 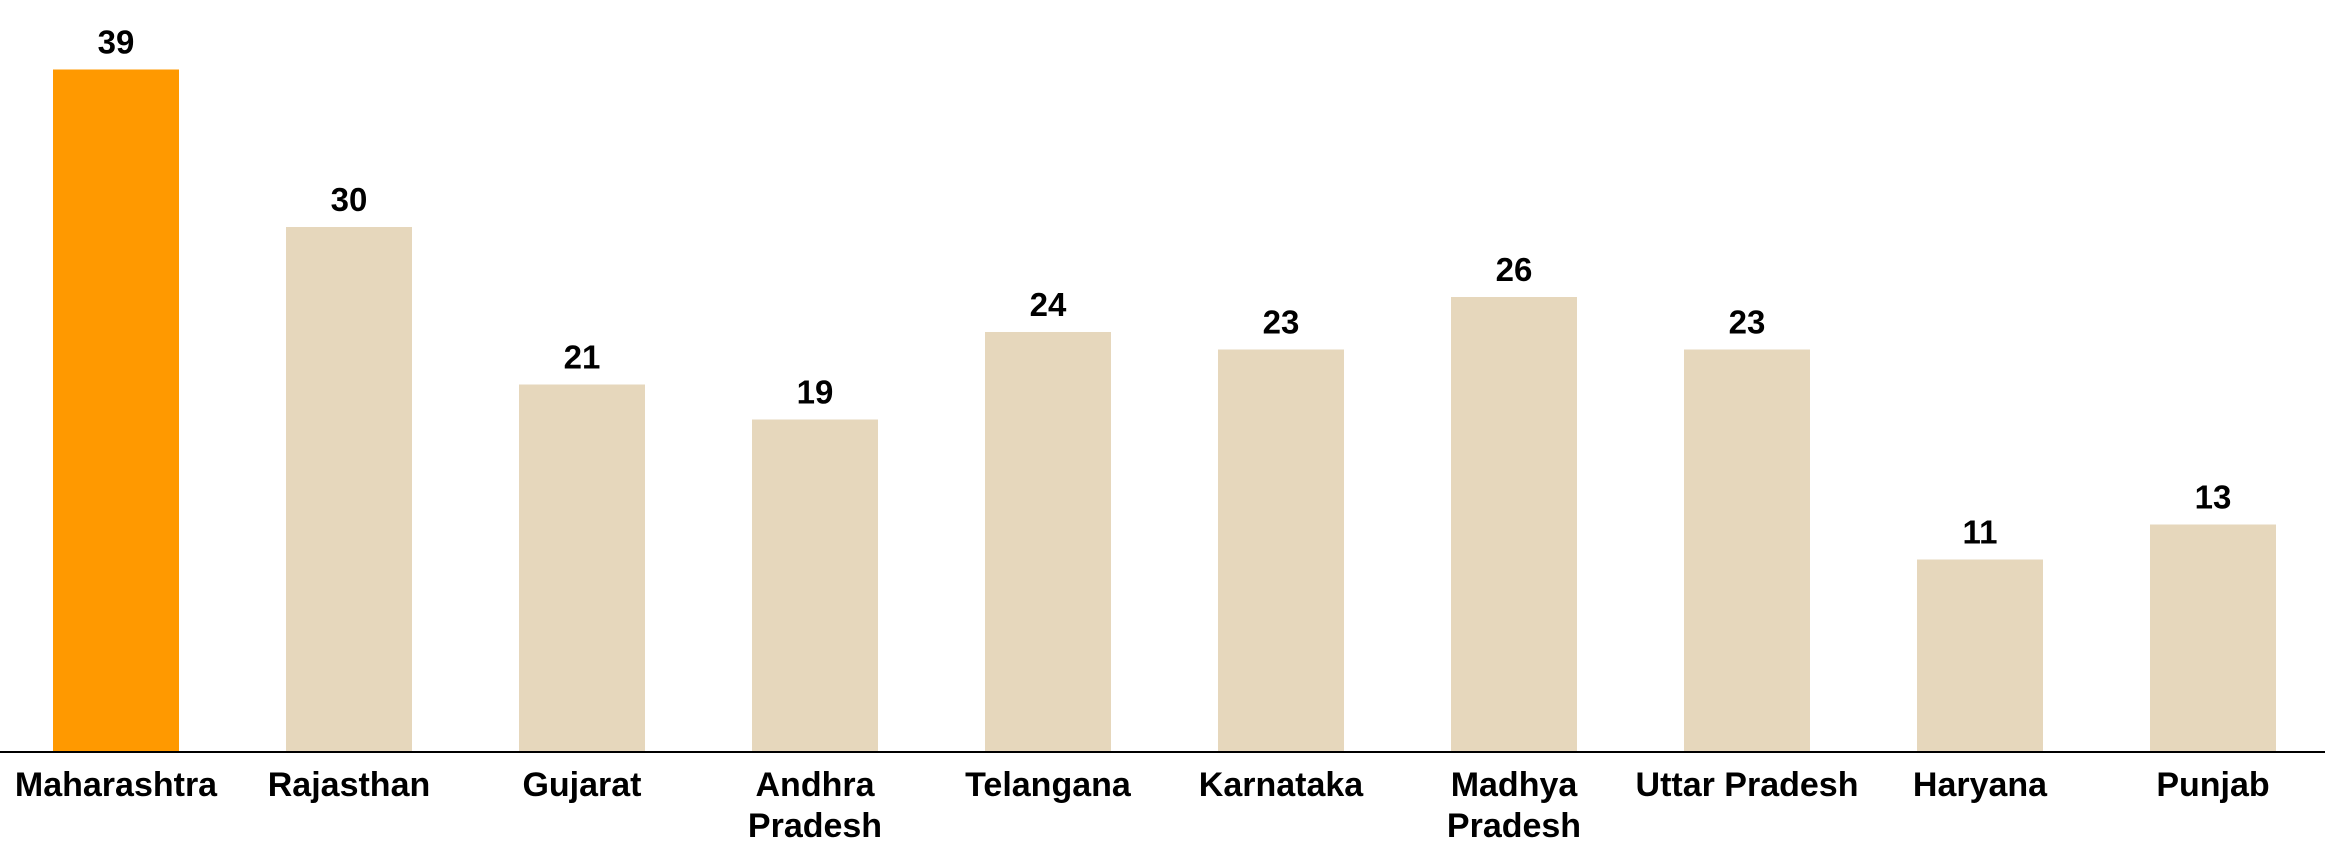 I want to click on x-tick-label: Madhya Pradesh, so click(x=1514, y=805).